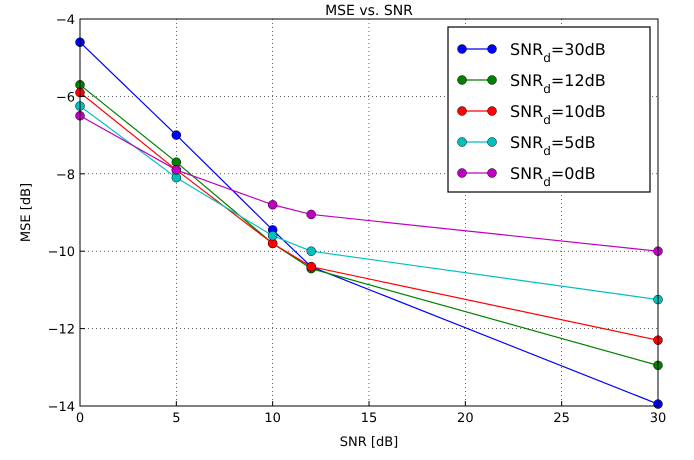  Describe the element at coordinates (272, 418) in the screenshot. I see `x-tick-label: 10` at that location.